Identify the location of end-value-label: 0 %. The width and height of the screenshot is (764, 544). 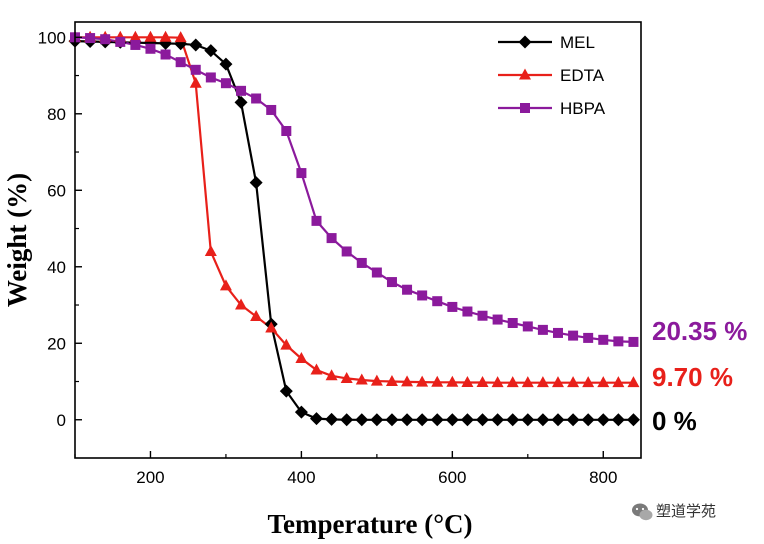
(674, 421).